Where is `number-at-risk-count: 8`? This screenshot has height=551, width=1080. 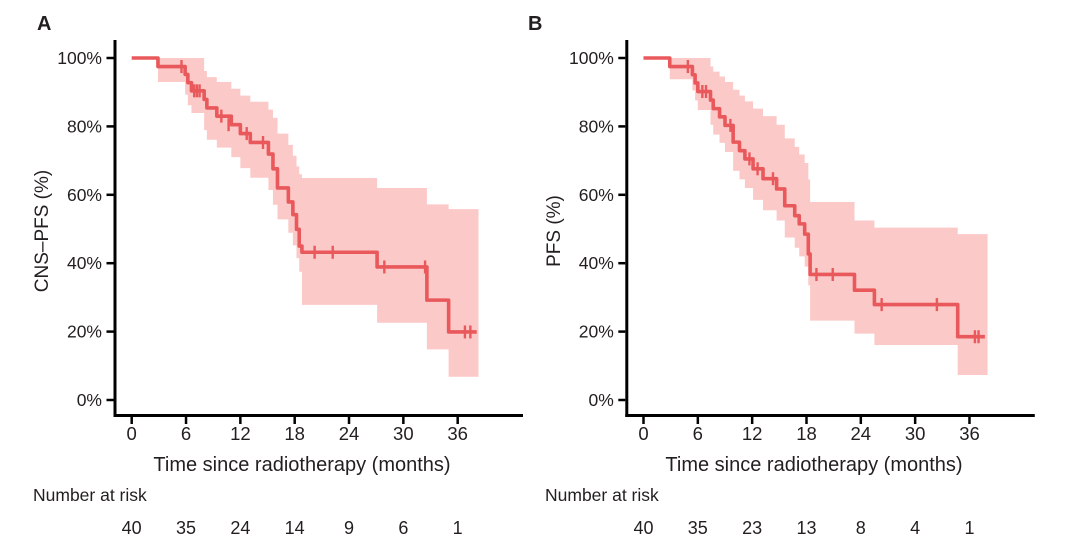 number-at-risk-count: 8 is located at coordinates (861, 528).